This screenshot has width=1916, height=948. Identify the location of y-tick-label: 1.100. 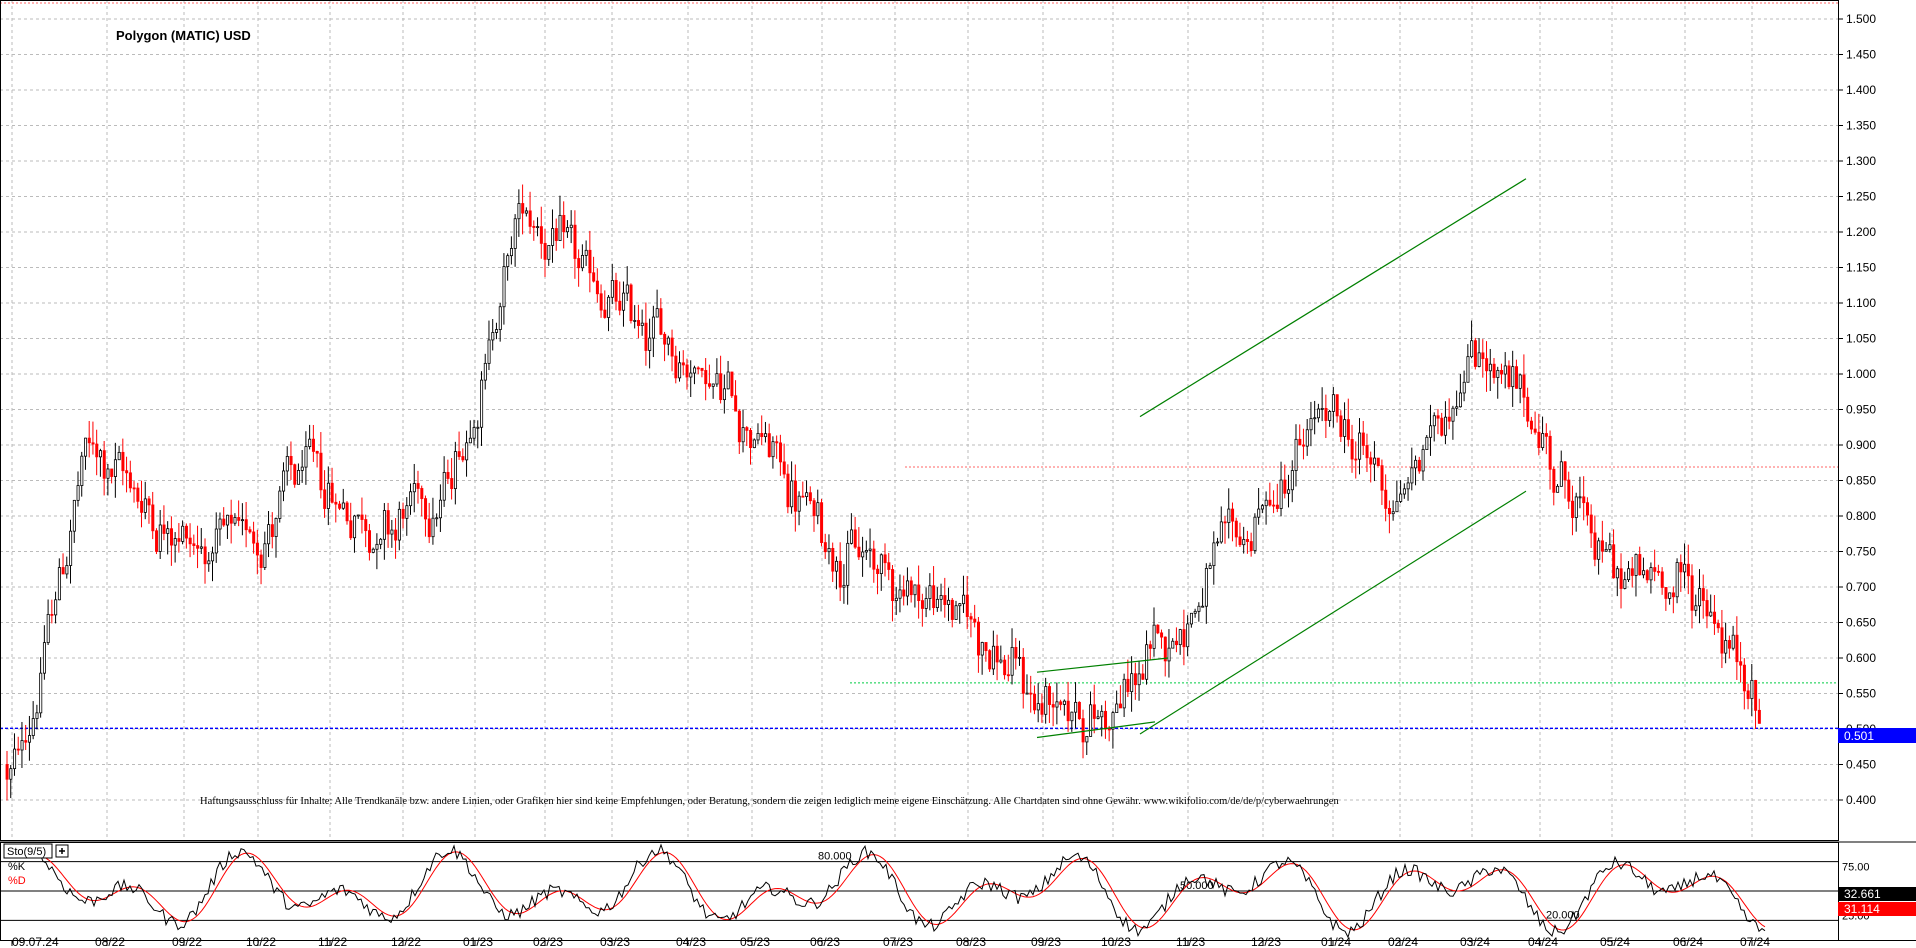
(1861, 303).